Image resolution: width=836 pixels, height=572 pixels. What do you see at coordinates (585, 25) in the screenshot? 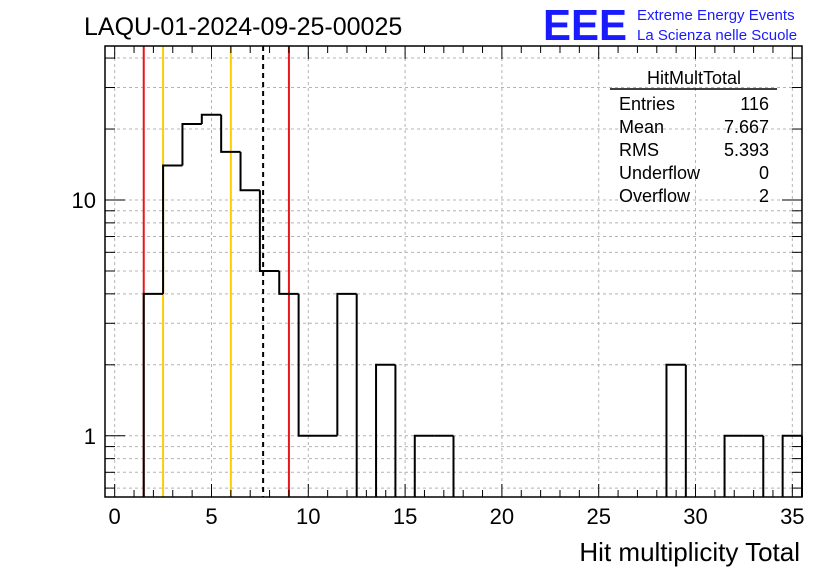
I see `eee-logo-mark: EEE` at bounding box center [585, 25].